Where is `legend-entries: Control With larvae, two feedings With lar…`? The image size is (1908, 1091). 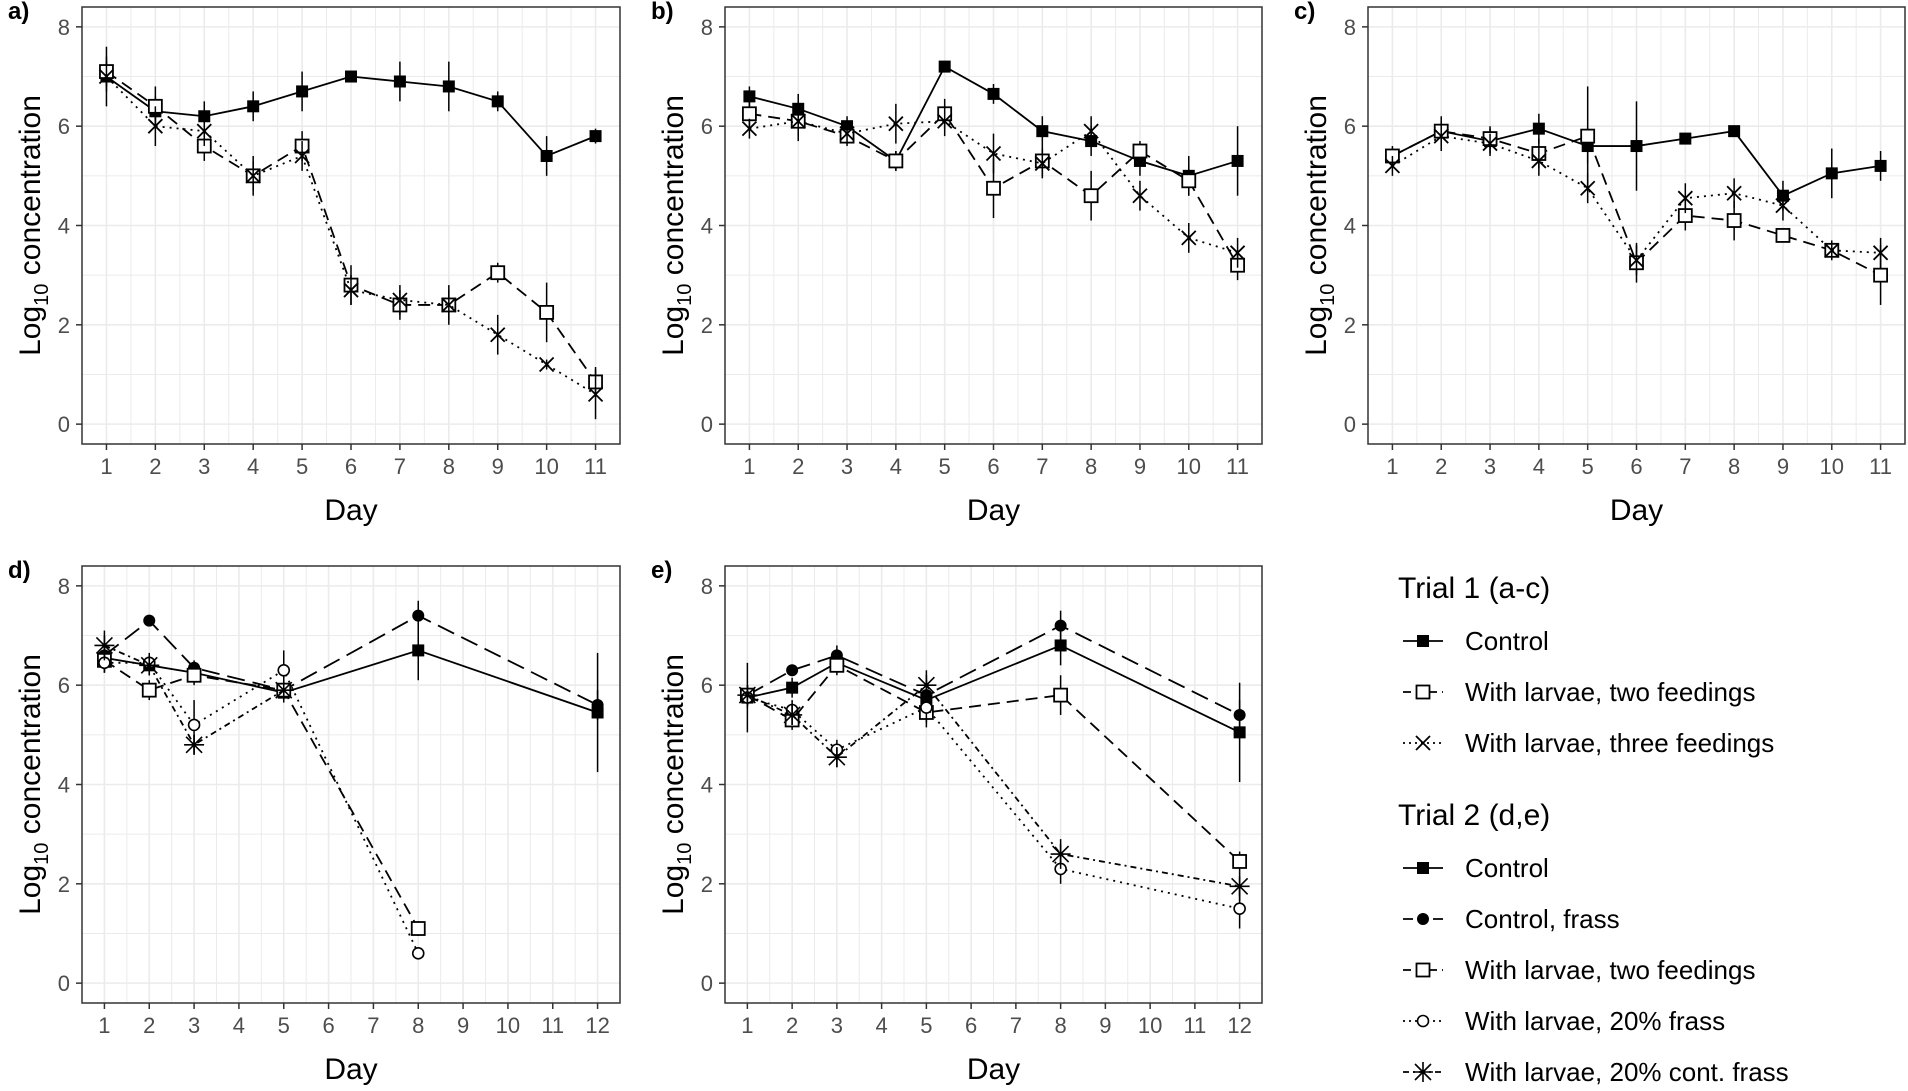
legend-entries: Control With larvae, two feedings With lar… is located at coordinates (1596, 856).